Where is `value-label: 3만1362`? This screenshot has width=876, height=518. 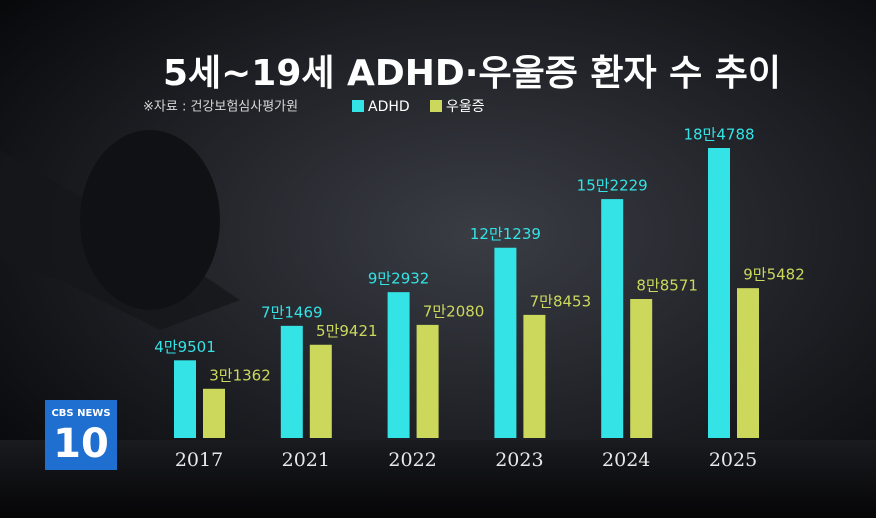 value-label: 3만1362 is located at coordinates (240, 375).